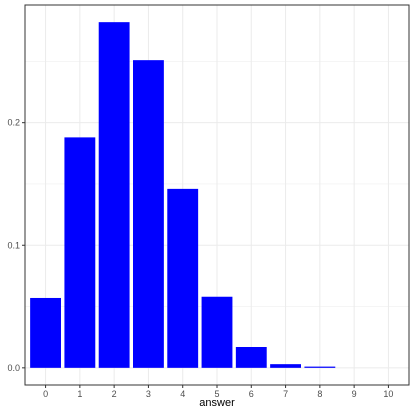 The width and height of the screenshot is (413, 413). I want to click on x-tick-label: 0, so click(45, 394).